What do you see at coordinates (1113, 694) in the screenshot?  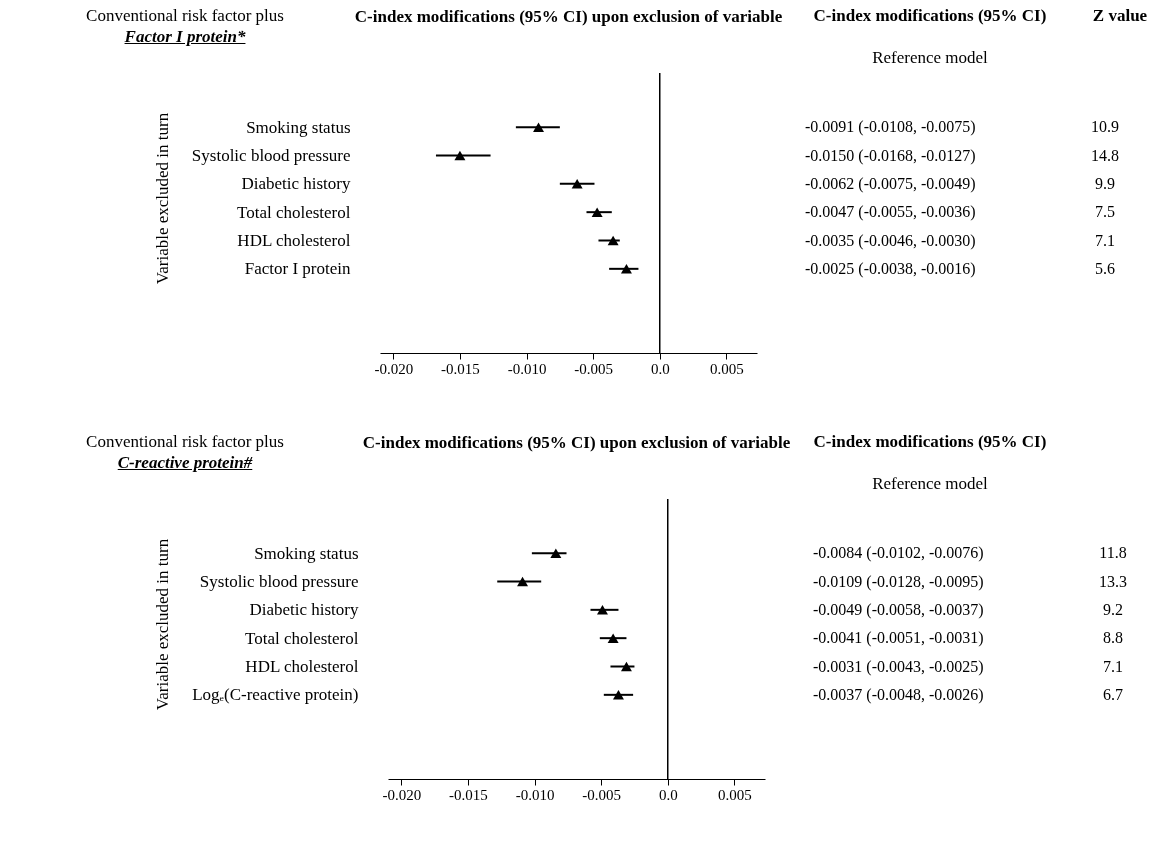 I see `text: 6.7` at bounding box center [1113, 694].